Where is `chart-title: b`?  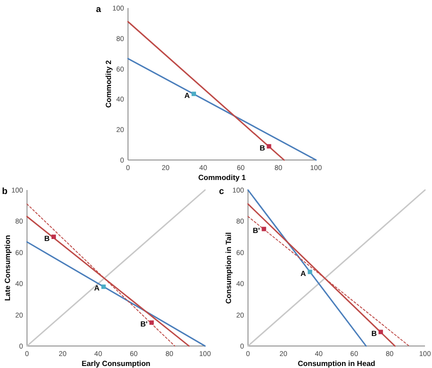 chart-title: b is located at coordinates (5, 191).